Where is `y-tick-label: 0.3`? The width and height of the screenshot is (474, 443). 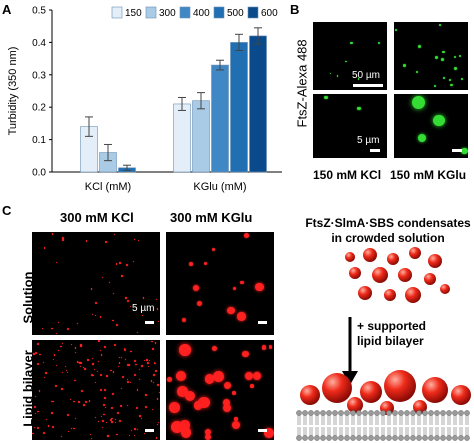 y-tick-label: 0.3 is located at coordinates (39, 75).